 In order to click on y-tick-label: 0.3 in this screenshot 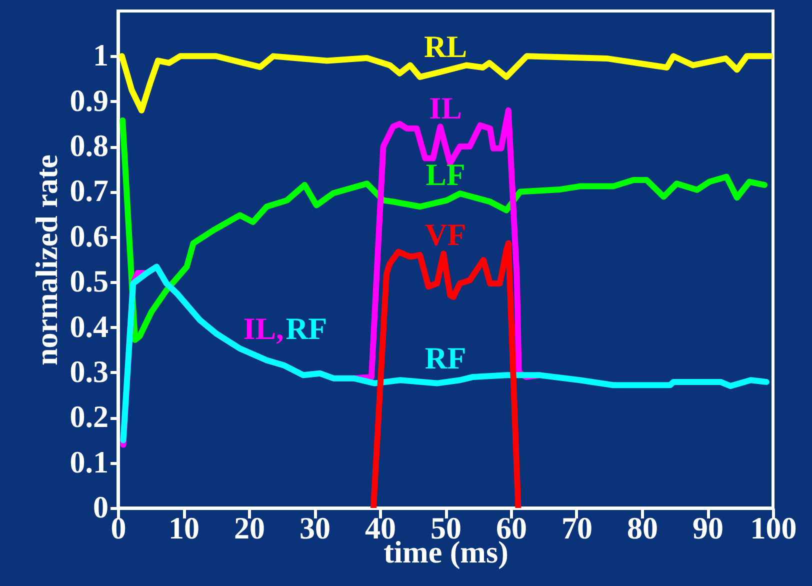, I will do `click(89, 371)`.